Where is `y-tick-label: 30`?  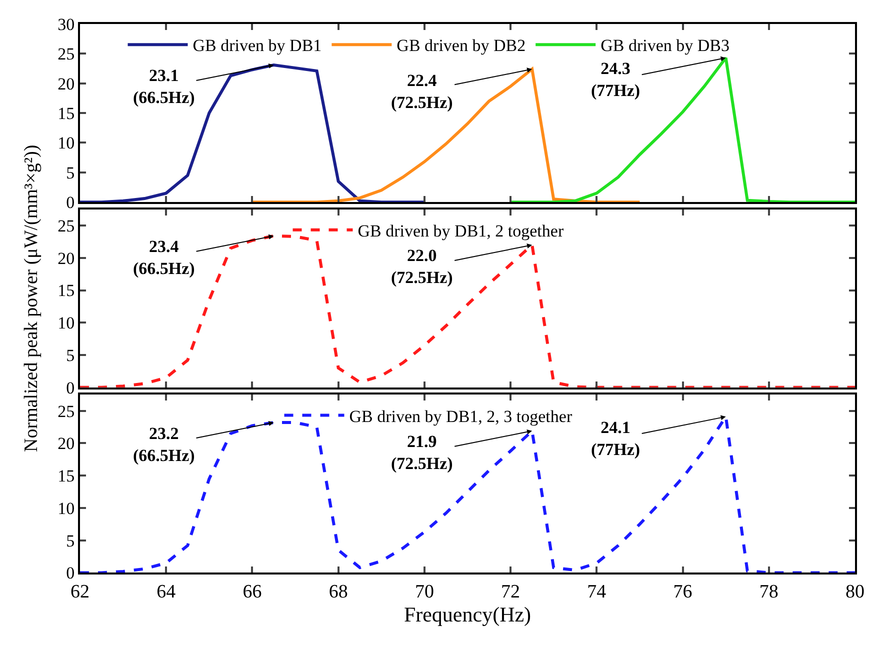
y-tick-label: 30 is located at coordinates (66, 24).